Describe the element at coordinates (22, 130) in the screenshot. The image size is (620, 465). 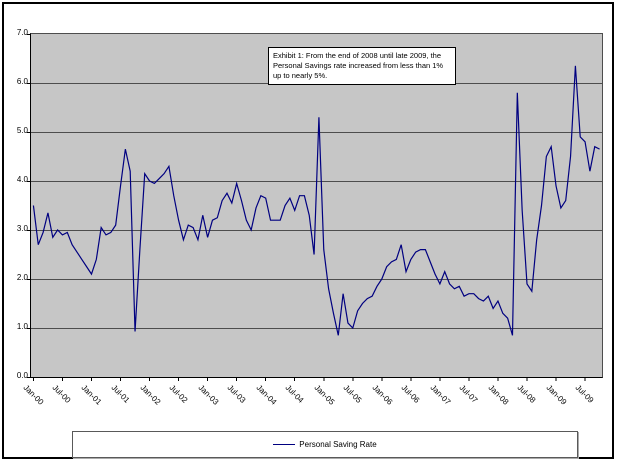
I see `y-tick-label: 5.0` at that location.